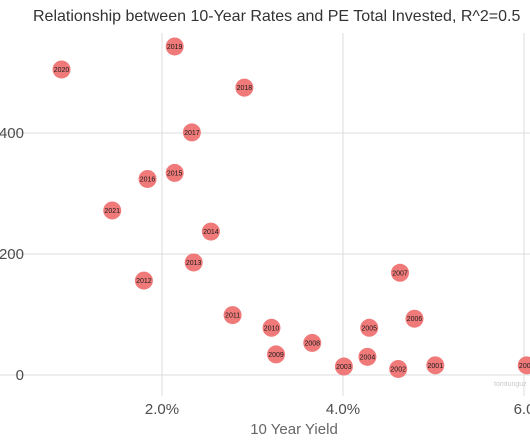 The width and height of the screenshot is (530, 442). What do you see at coordinates (522, 409) in the screenshot?
I see `x-tick-label: 6.0` at bounding box center [522, 409].